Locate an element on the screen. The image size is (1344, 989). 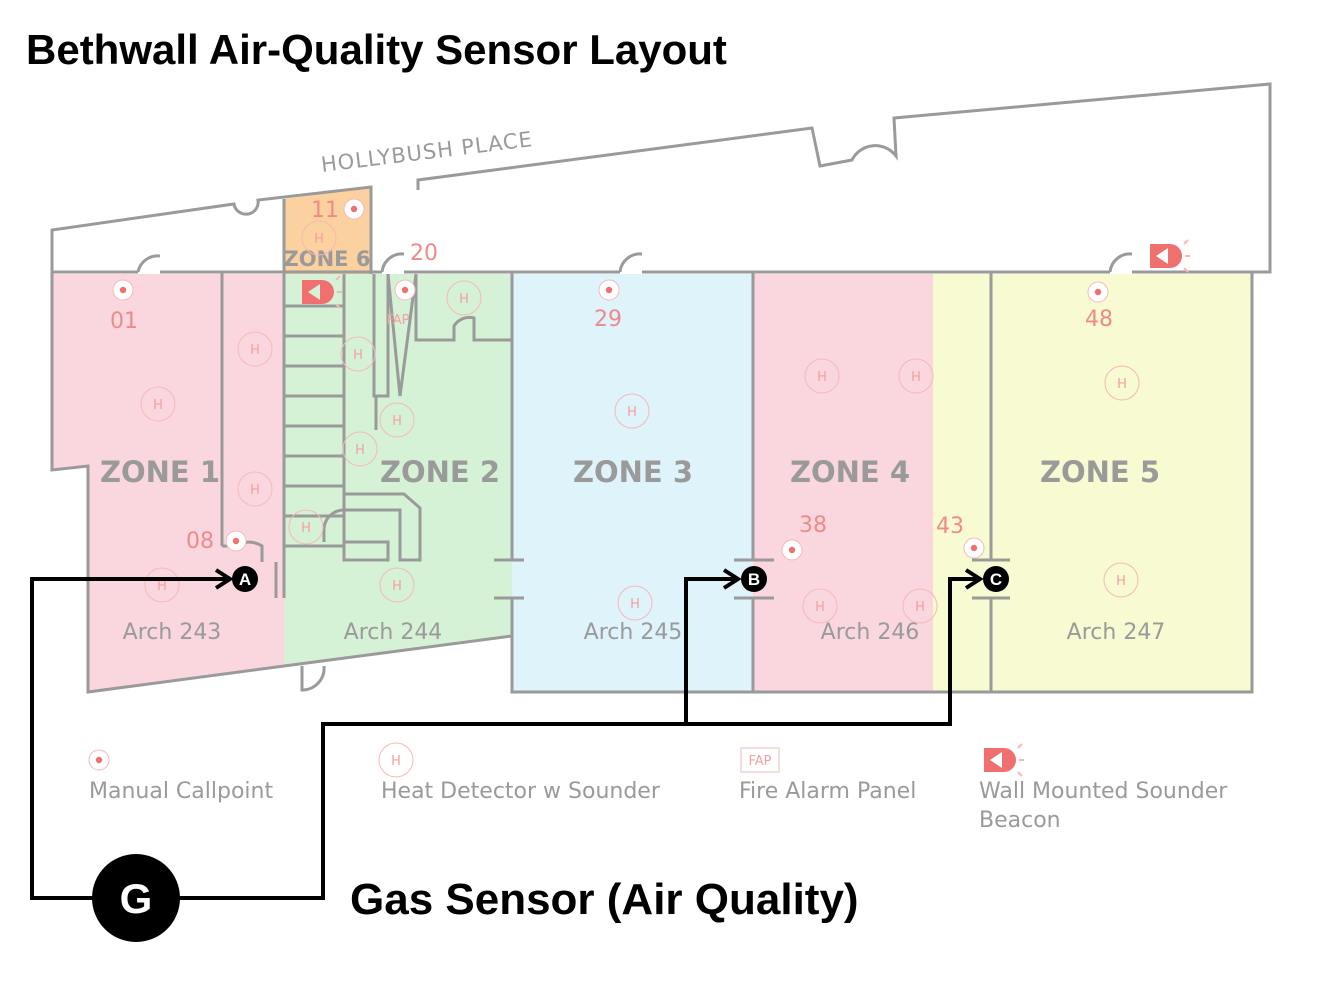
callpoint-number: 43 is located at coordinates (950, 526).